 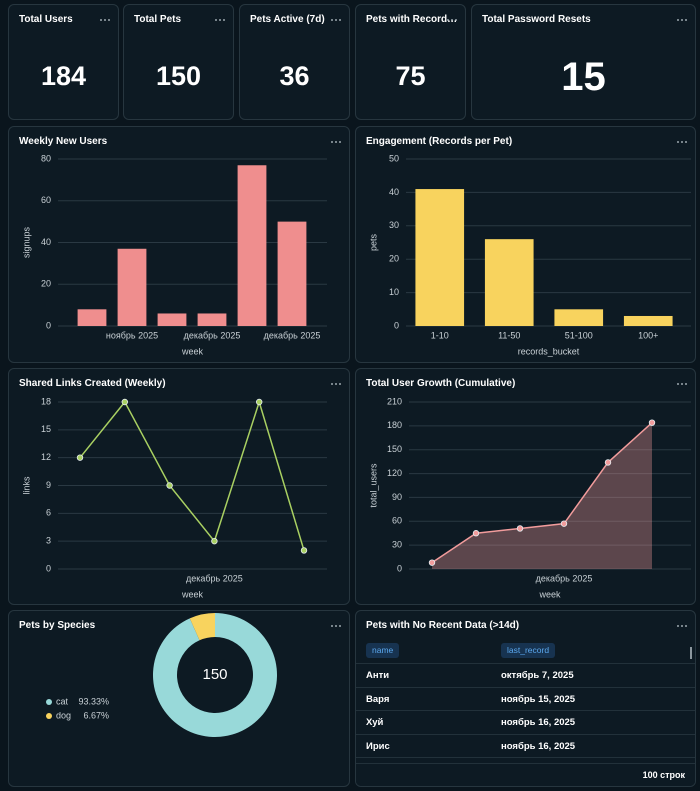 I want to click on y-tick-label: 180, so click(x=394, y=425).